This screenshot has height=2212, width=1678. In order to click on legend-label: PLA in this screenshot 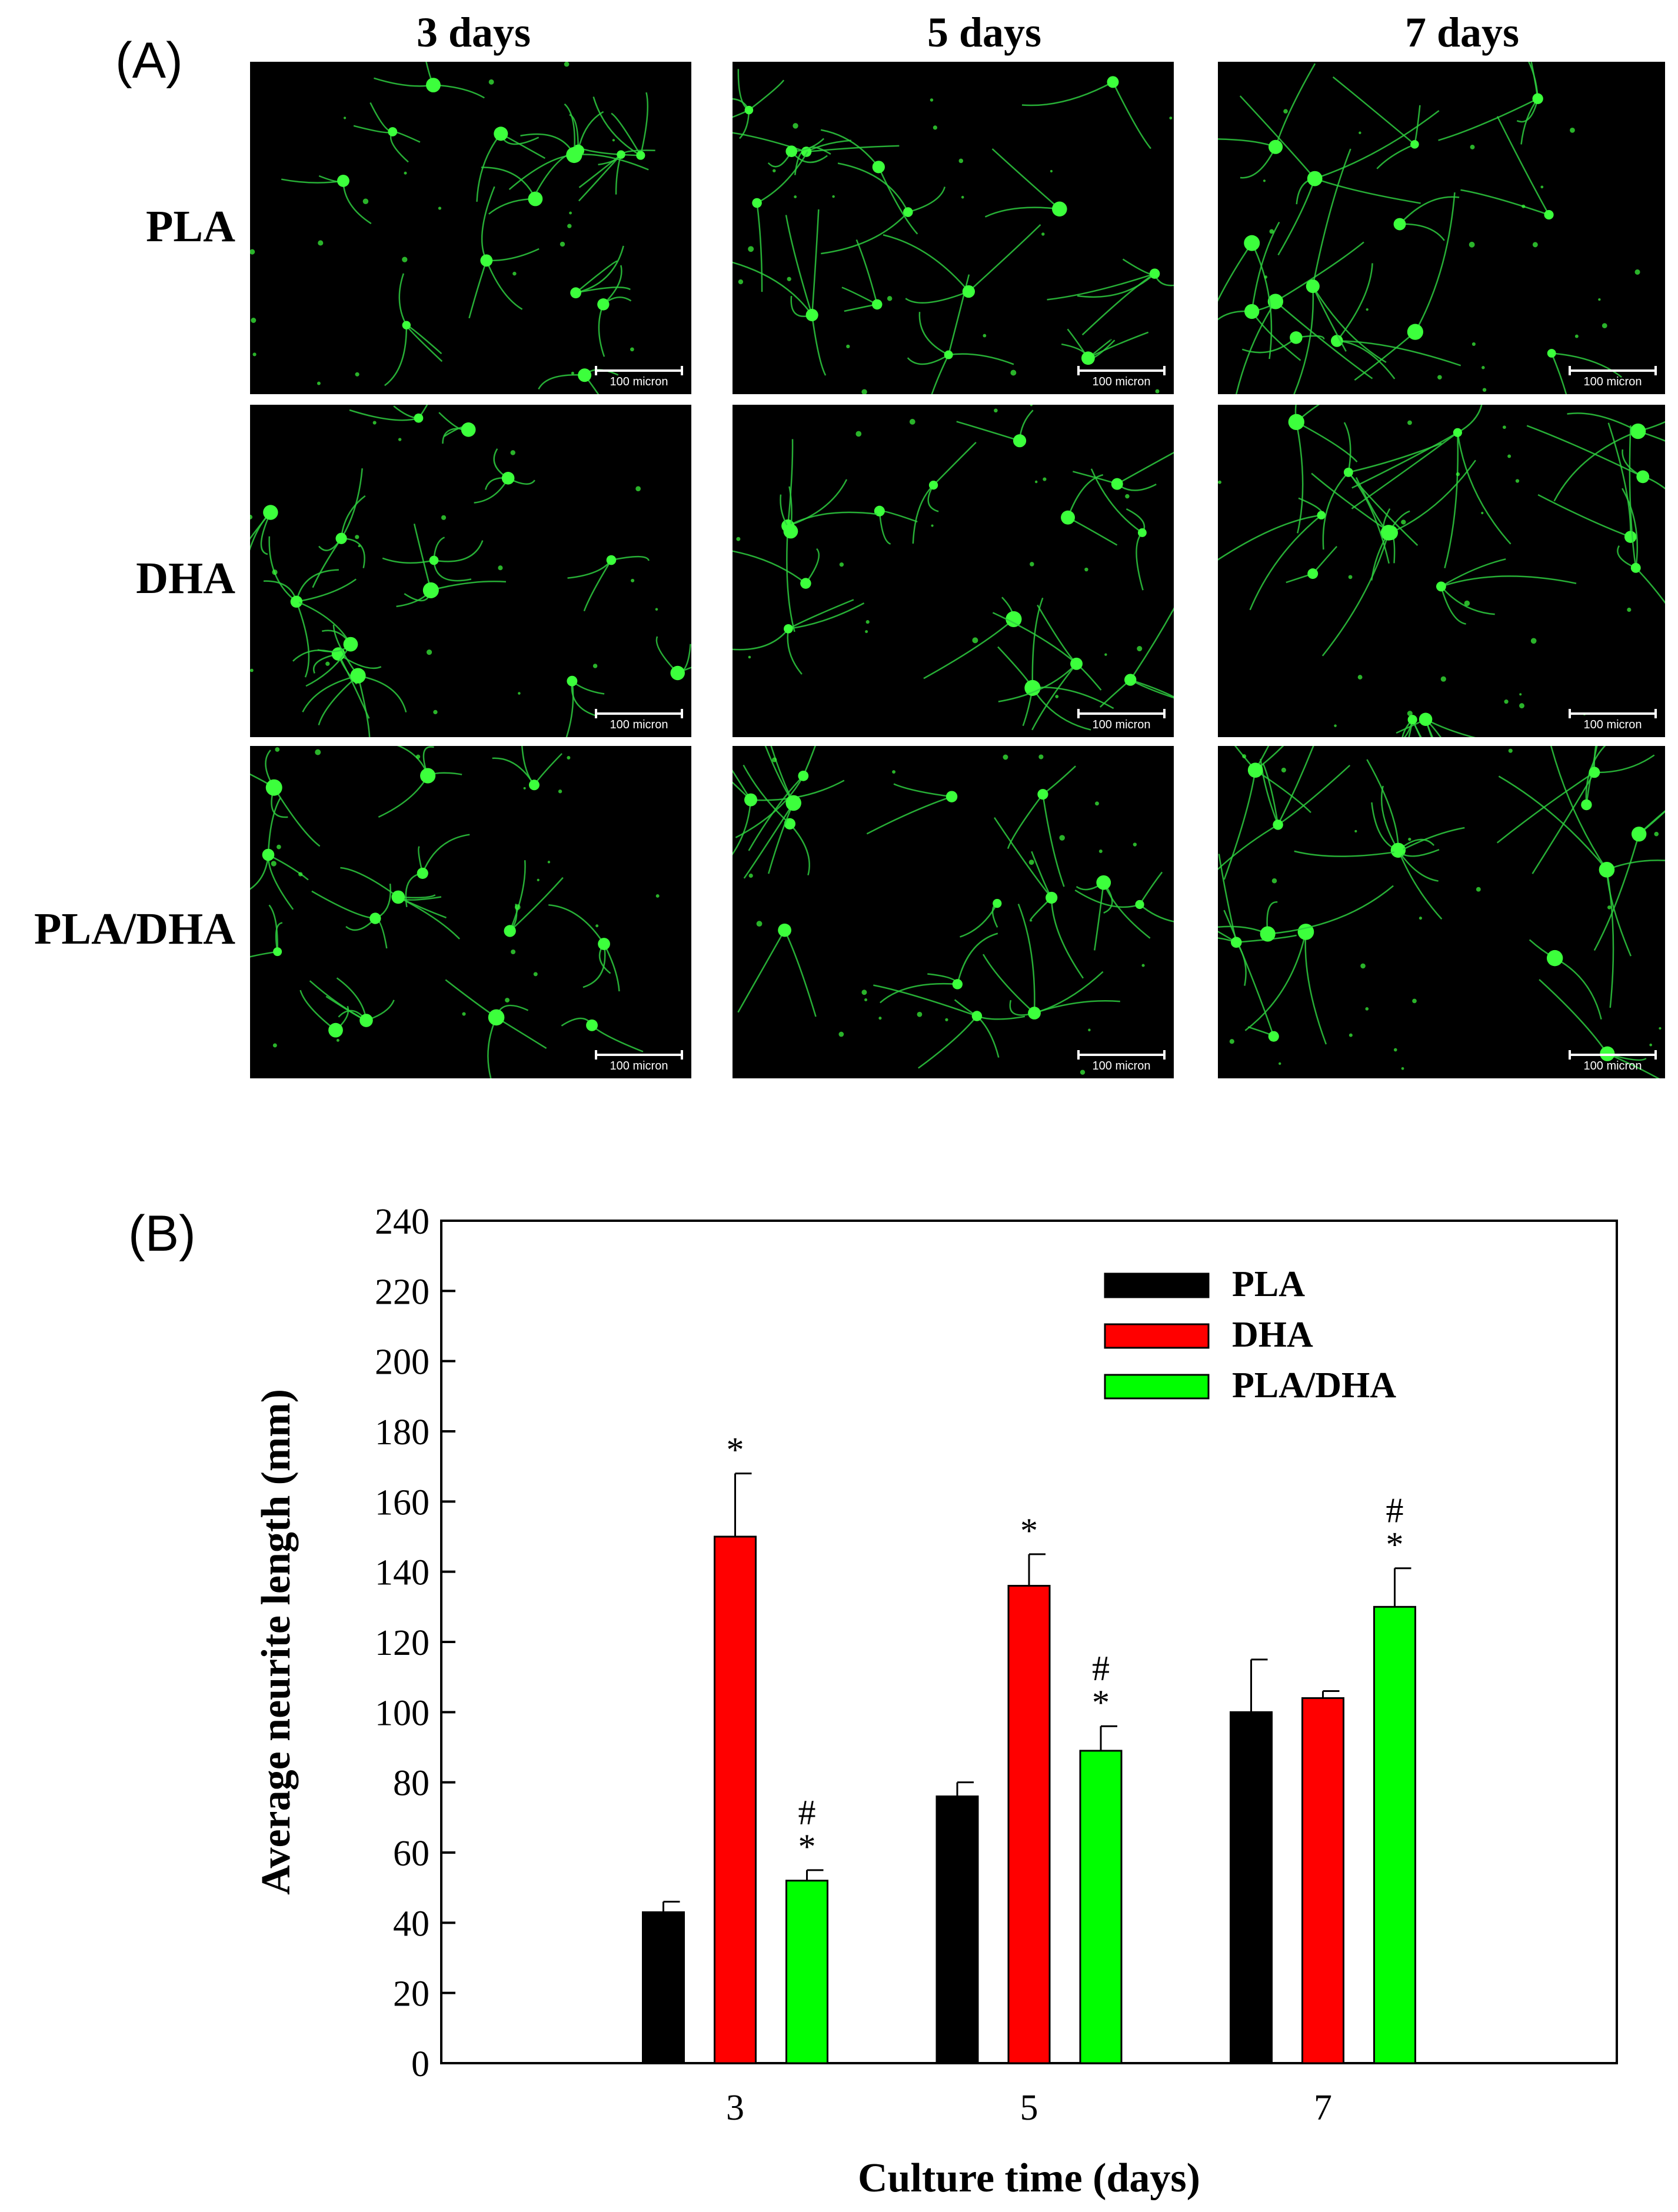, I will do `click(1268, 1284)`.